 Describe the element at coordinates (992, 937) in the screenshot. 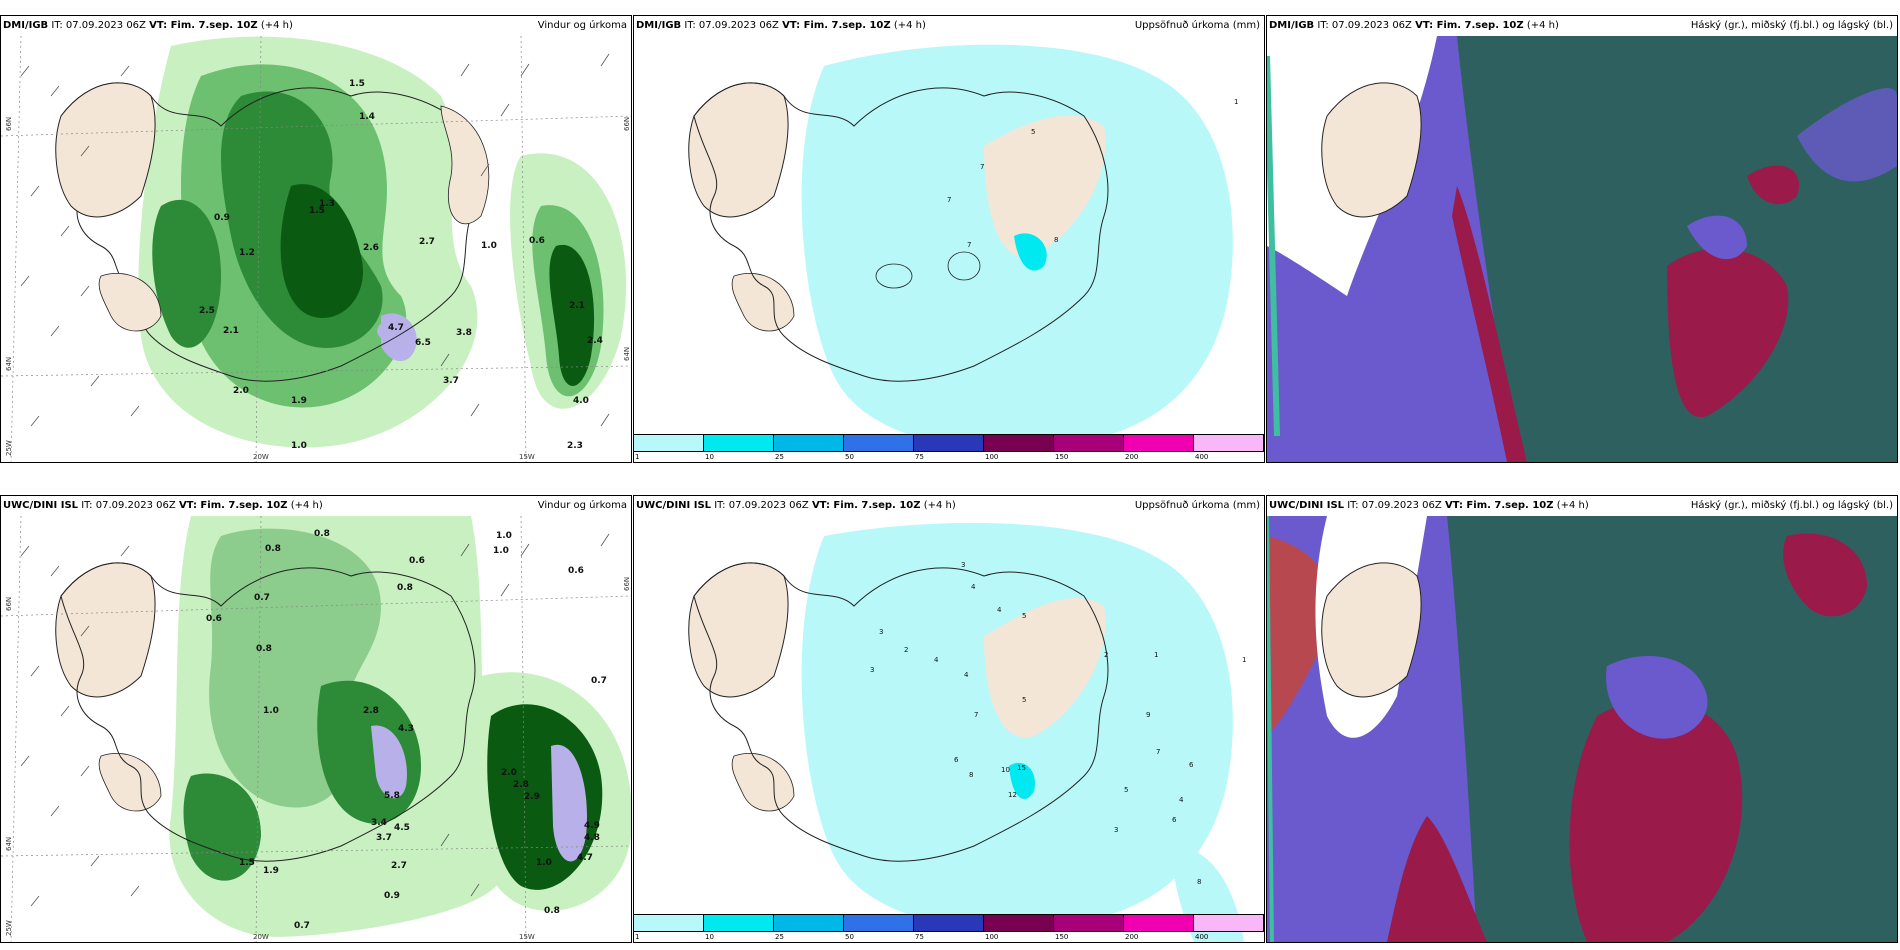

I see `colorbar-tick: 100` at that location.